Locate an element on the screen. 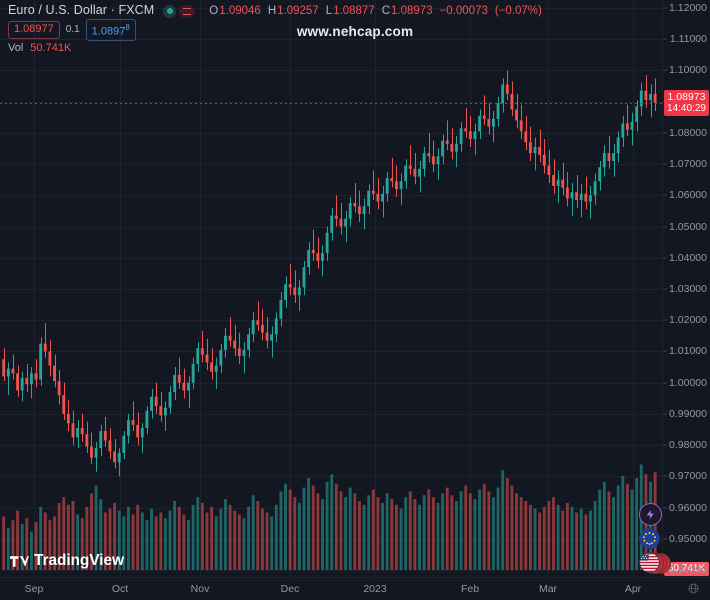  time-axis: Sep Oct Nov Dec 2023 Feb Mar Apr is located at coordinates (355, 588).